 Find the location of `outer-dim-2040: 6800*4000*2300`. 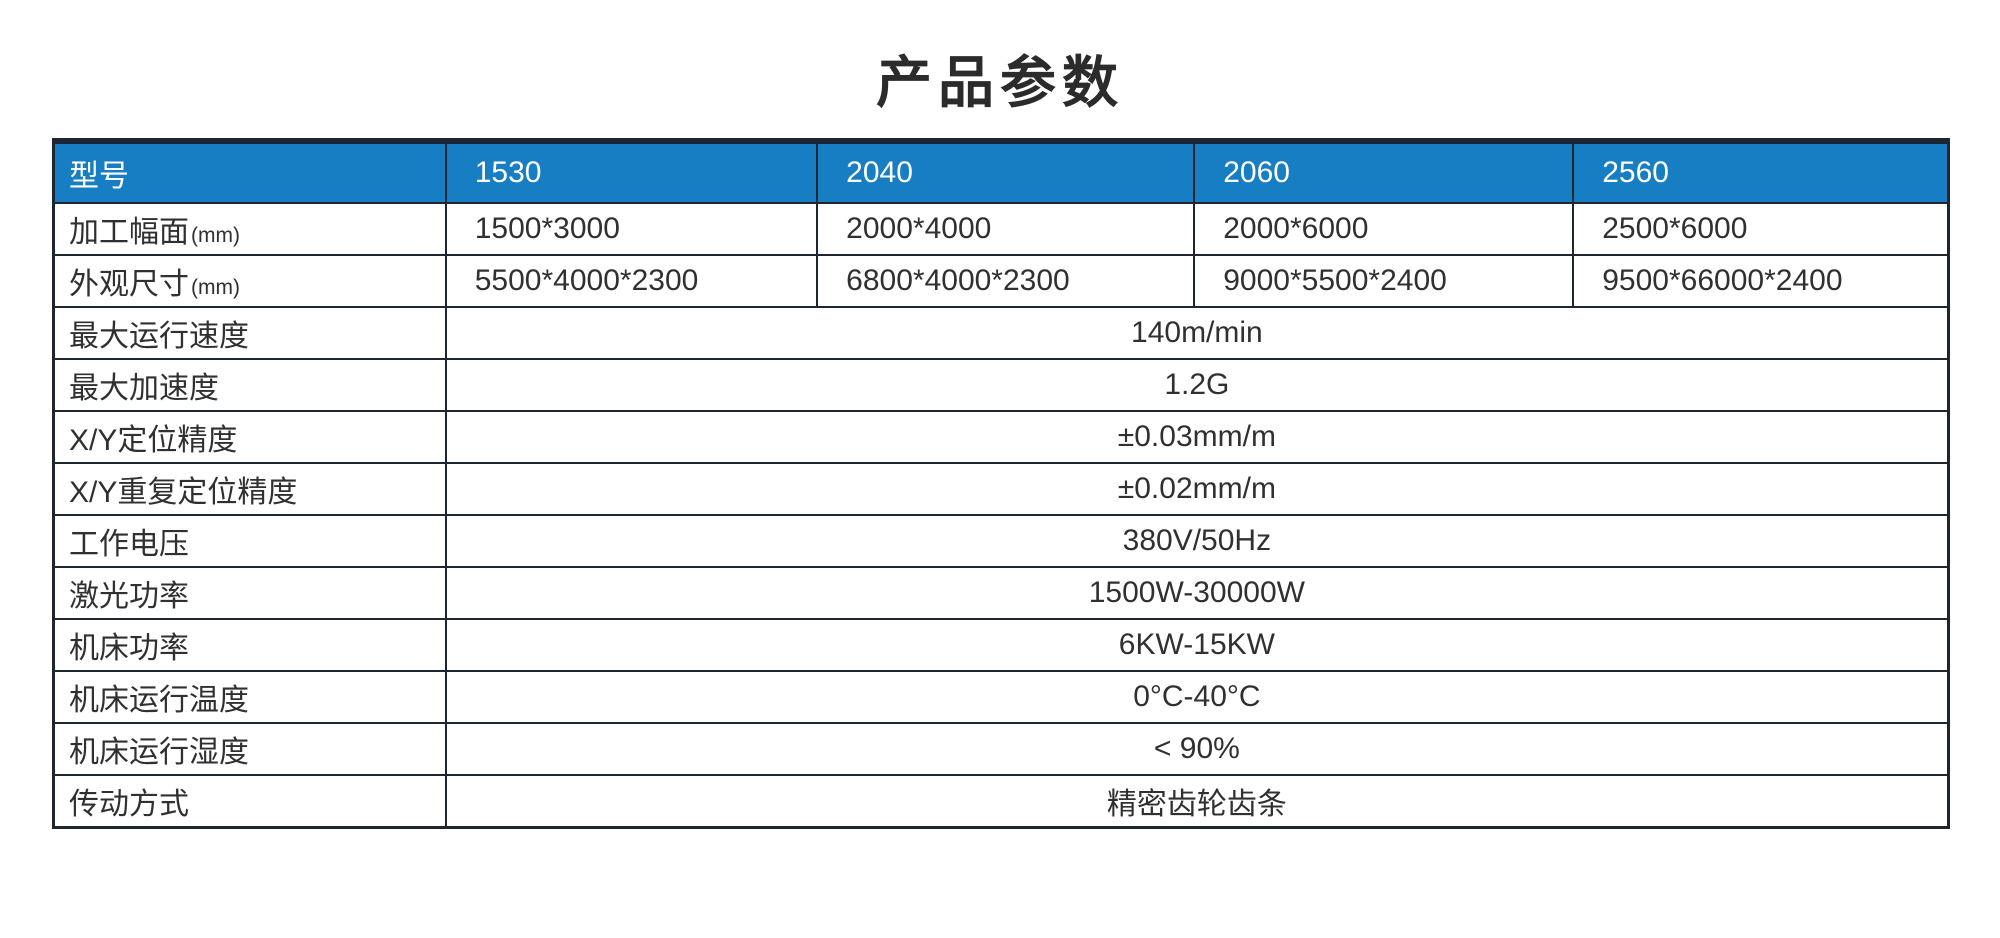

outer-dim-2040: 6800*4000*2300 is located at coordinates (1006, 281).